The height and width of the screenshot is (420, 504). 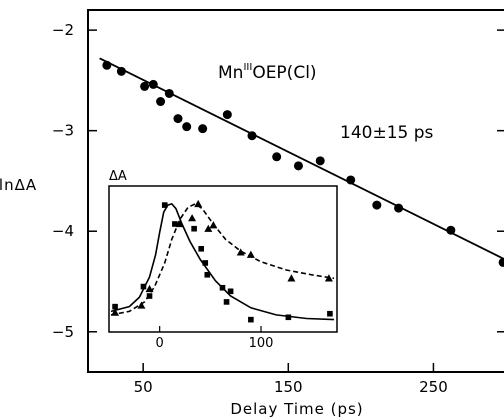 I want to click on inset-data-points, so click(x=222, y=261).